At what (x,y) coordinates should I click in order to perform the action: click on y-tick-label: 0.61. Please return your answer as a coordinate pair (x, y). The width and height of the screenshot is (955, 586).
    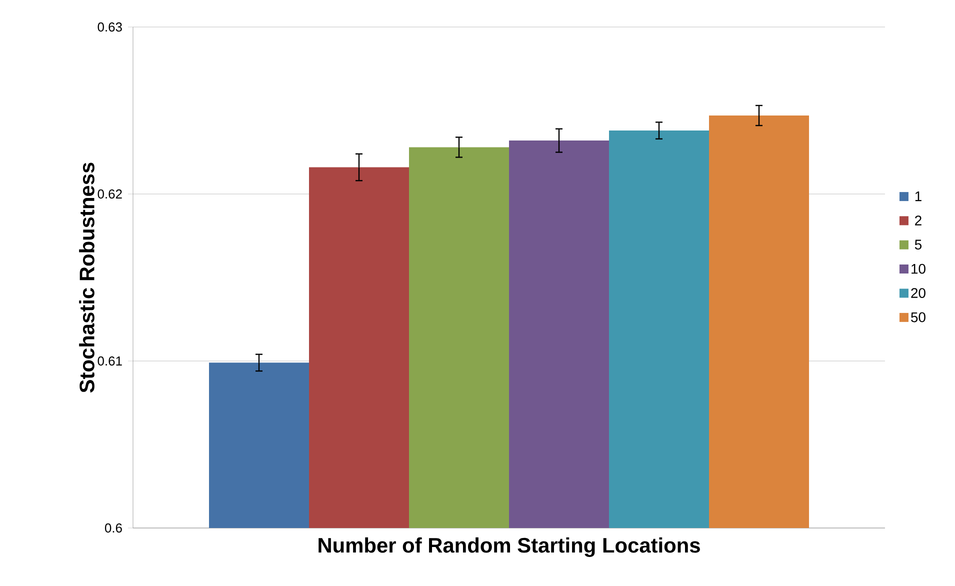
    Looking at the image, I should click on (110, 361).